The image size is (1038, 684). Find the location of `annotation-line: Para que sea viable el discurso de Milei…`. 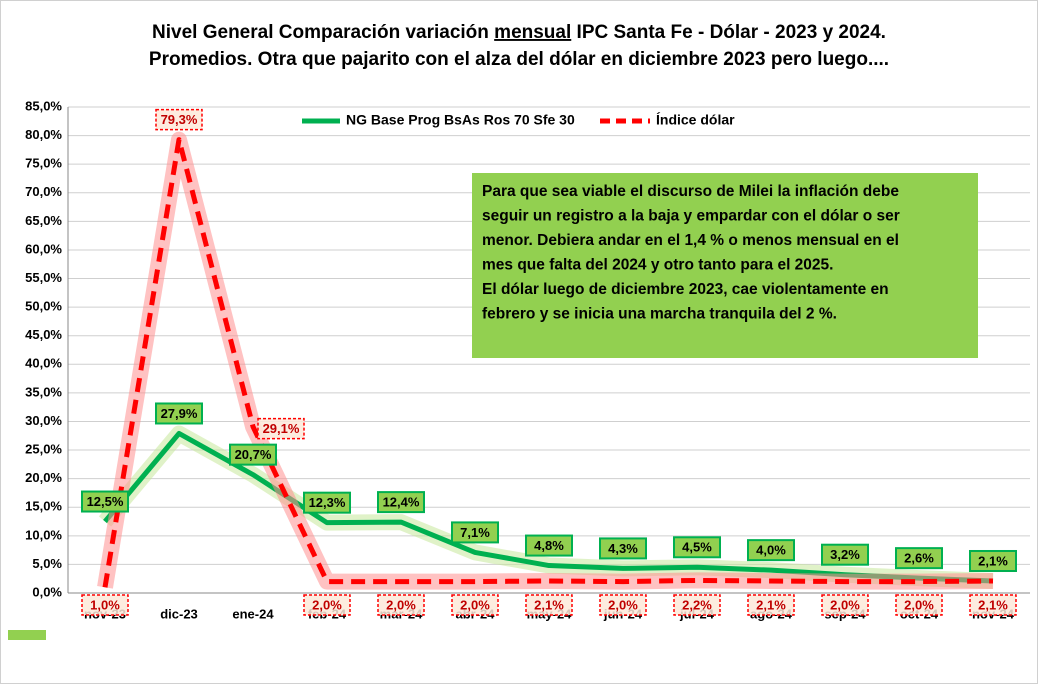

annotation-line: Para que sea viable el discurso de Milei… is located at coordinates (690, 191).